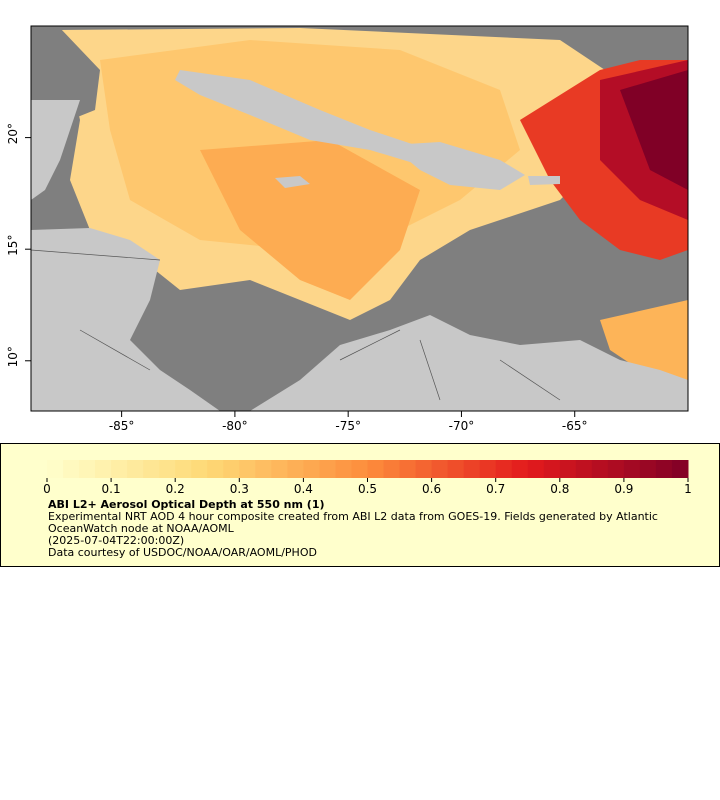 This screenshot has height=800, width=720. Describe the element at coordinates (469, 363) in the screenshot. I see `south-america` at that location.